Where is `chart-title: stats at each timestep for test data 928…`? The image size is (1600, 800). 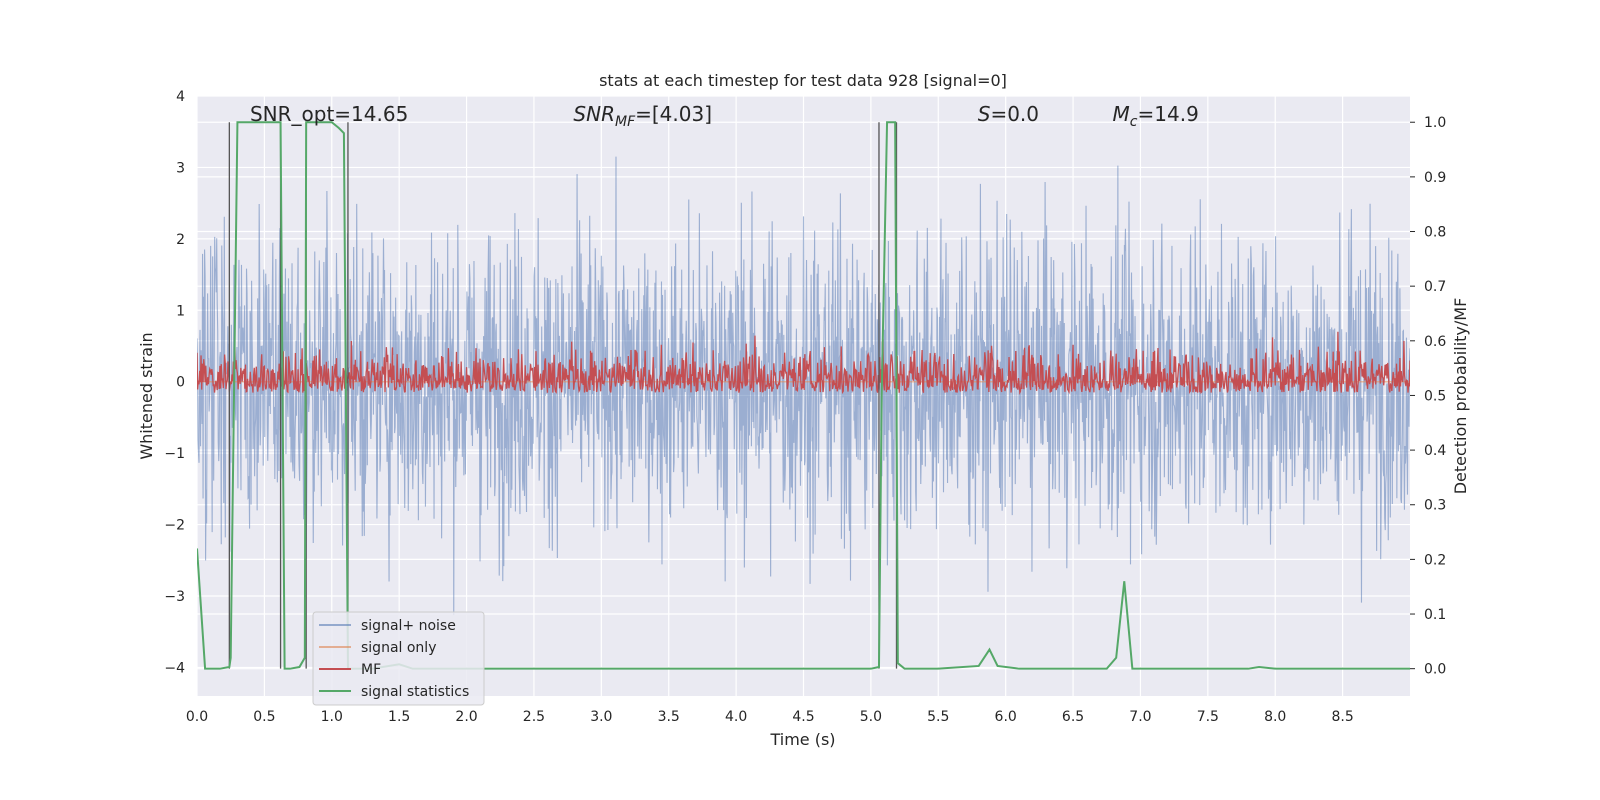 chart-title: stats at each timestep for test data 928… is located at coordinates (803, 80).